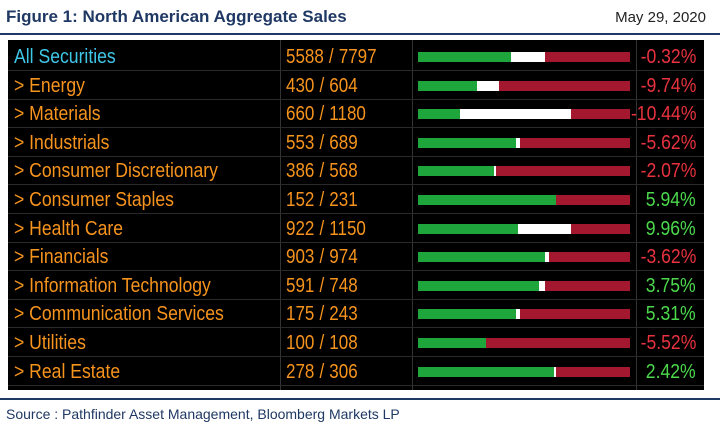 This screenshot has height=430, width=720. I want to click on advancers-total: 175/243, so click(337, 314).